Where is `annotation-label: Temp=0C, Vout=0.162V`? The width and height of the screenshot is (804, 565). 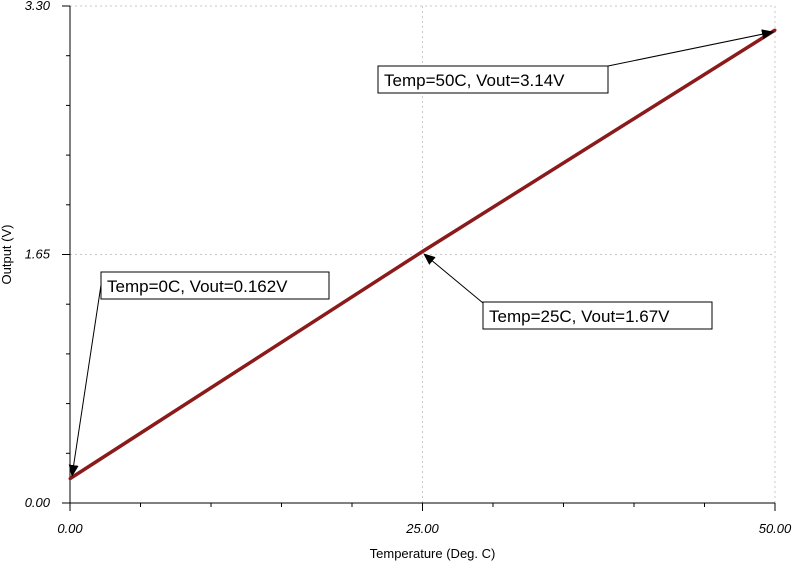 annotation-label: Temp=0C, Vout=0.162V is located at coordinates (197, 286).